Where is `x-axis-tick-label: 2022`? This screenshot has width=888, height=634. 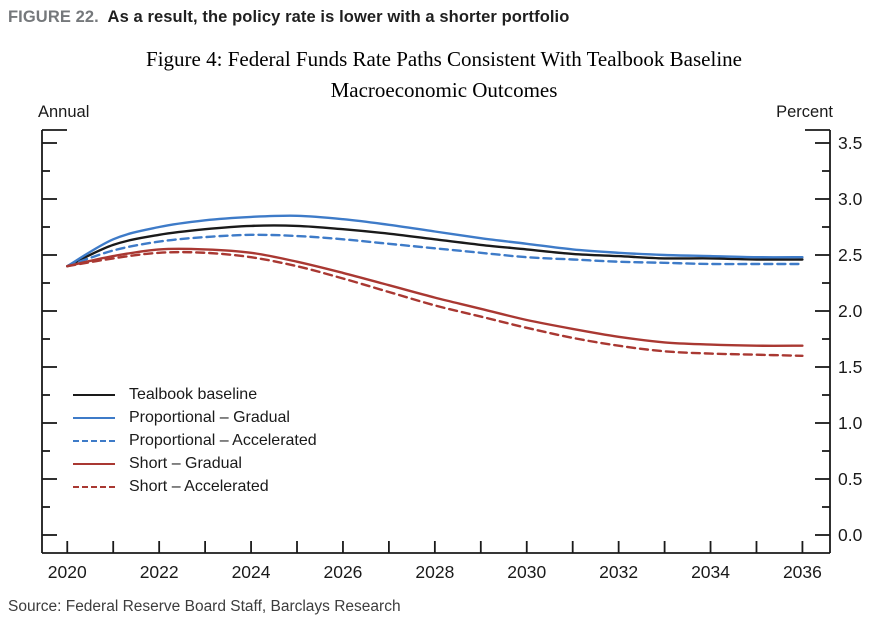 x-axis-tick-label: 2022 is located at coordinates (159, 572).